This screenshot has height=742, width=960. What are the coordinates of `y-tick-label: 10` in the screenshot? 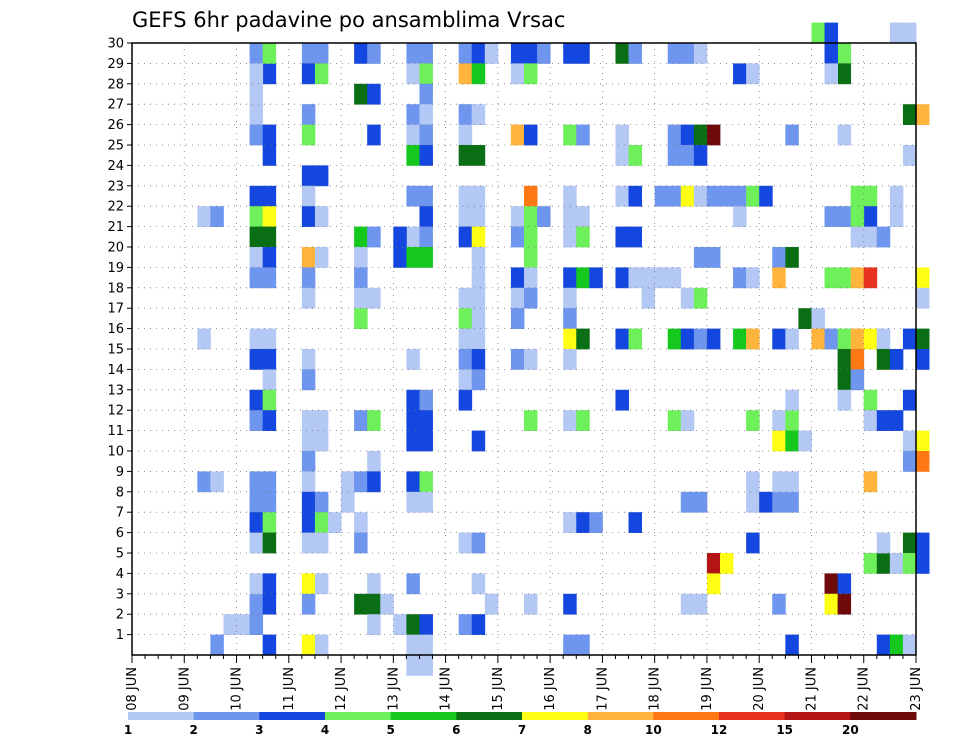 It's located at (115, 452).